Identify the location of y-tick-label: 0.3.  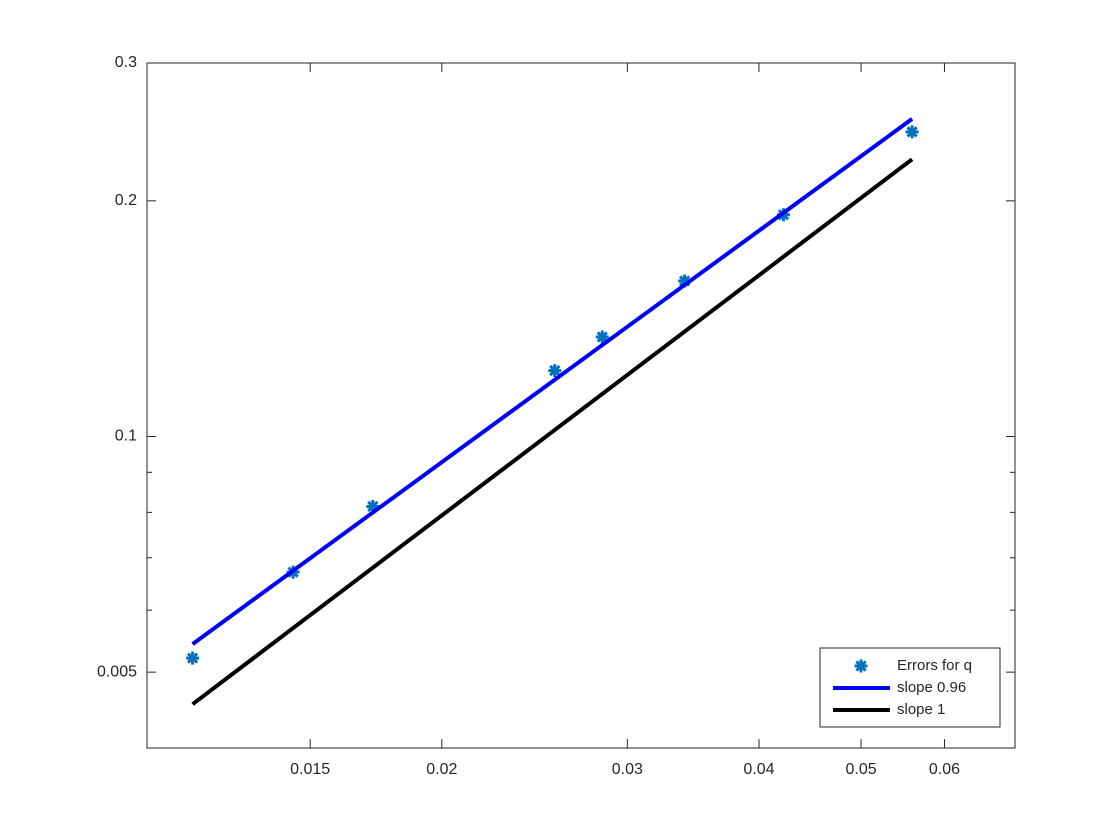
(126, 62).